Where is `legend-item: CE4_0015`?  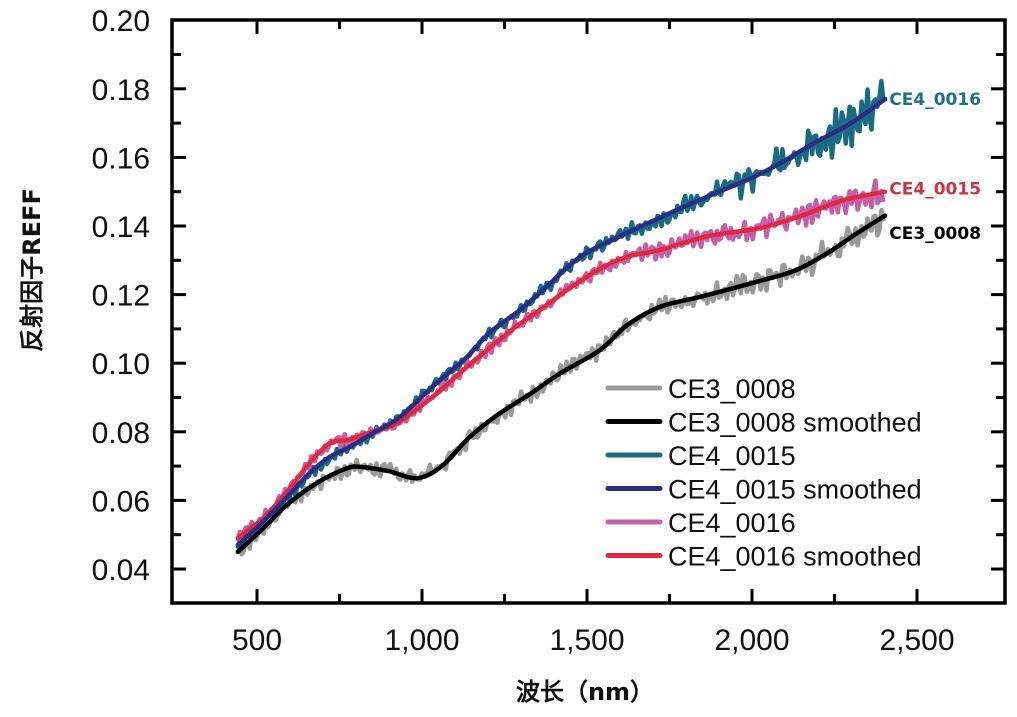
legend-item: CE4_0015 is located at coordinates (700, 456).